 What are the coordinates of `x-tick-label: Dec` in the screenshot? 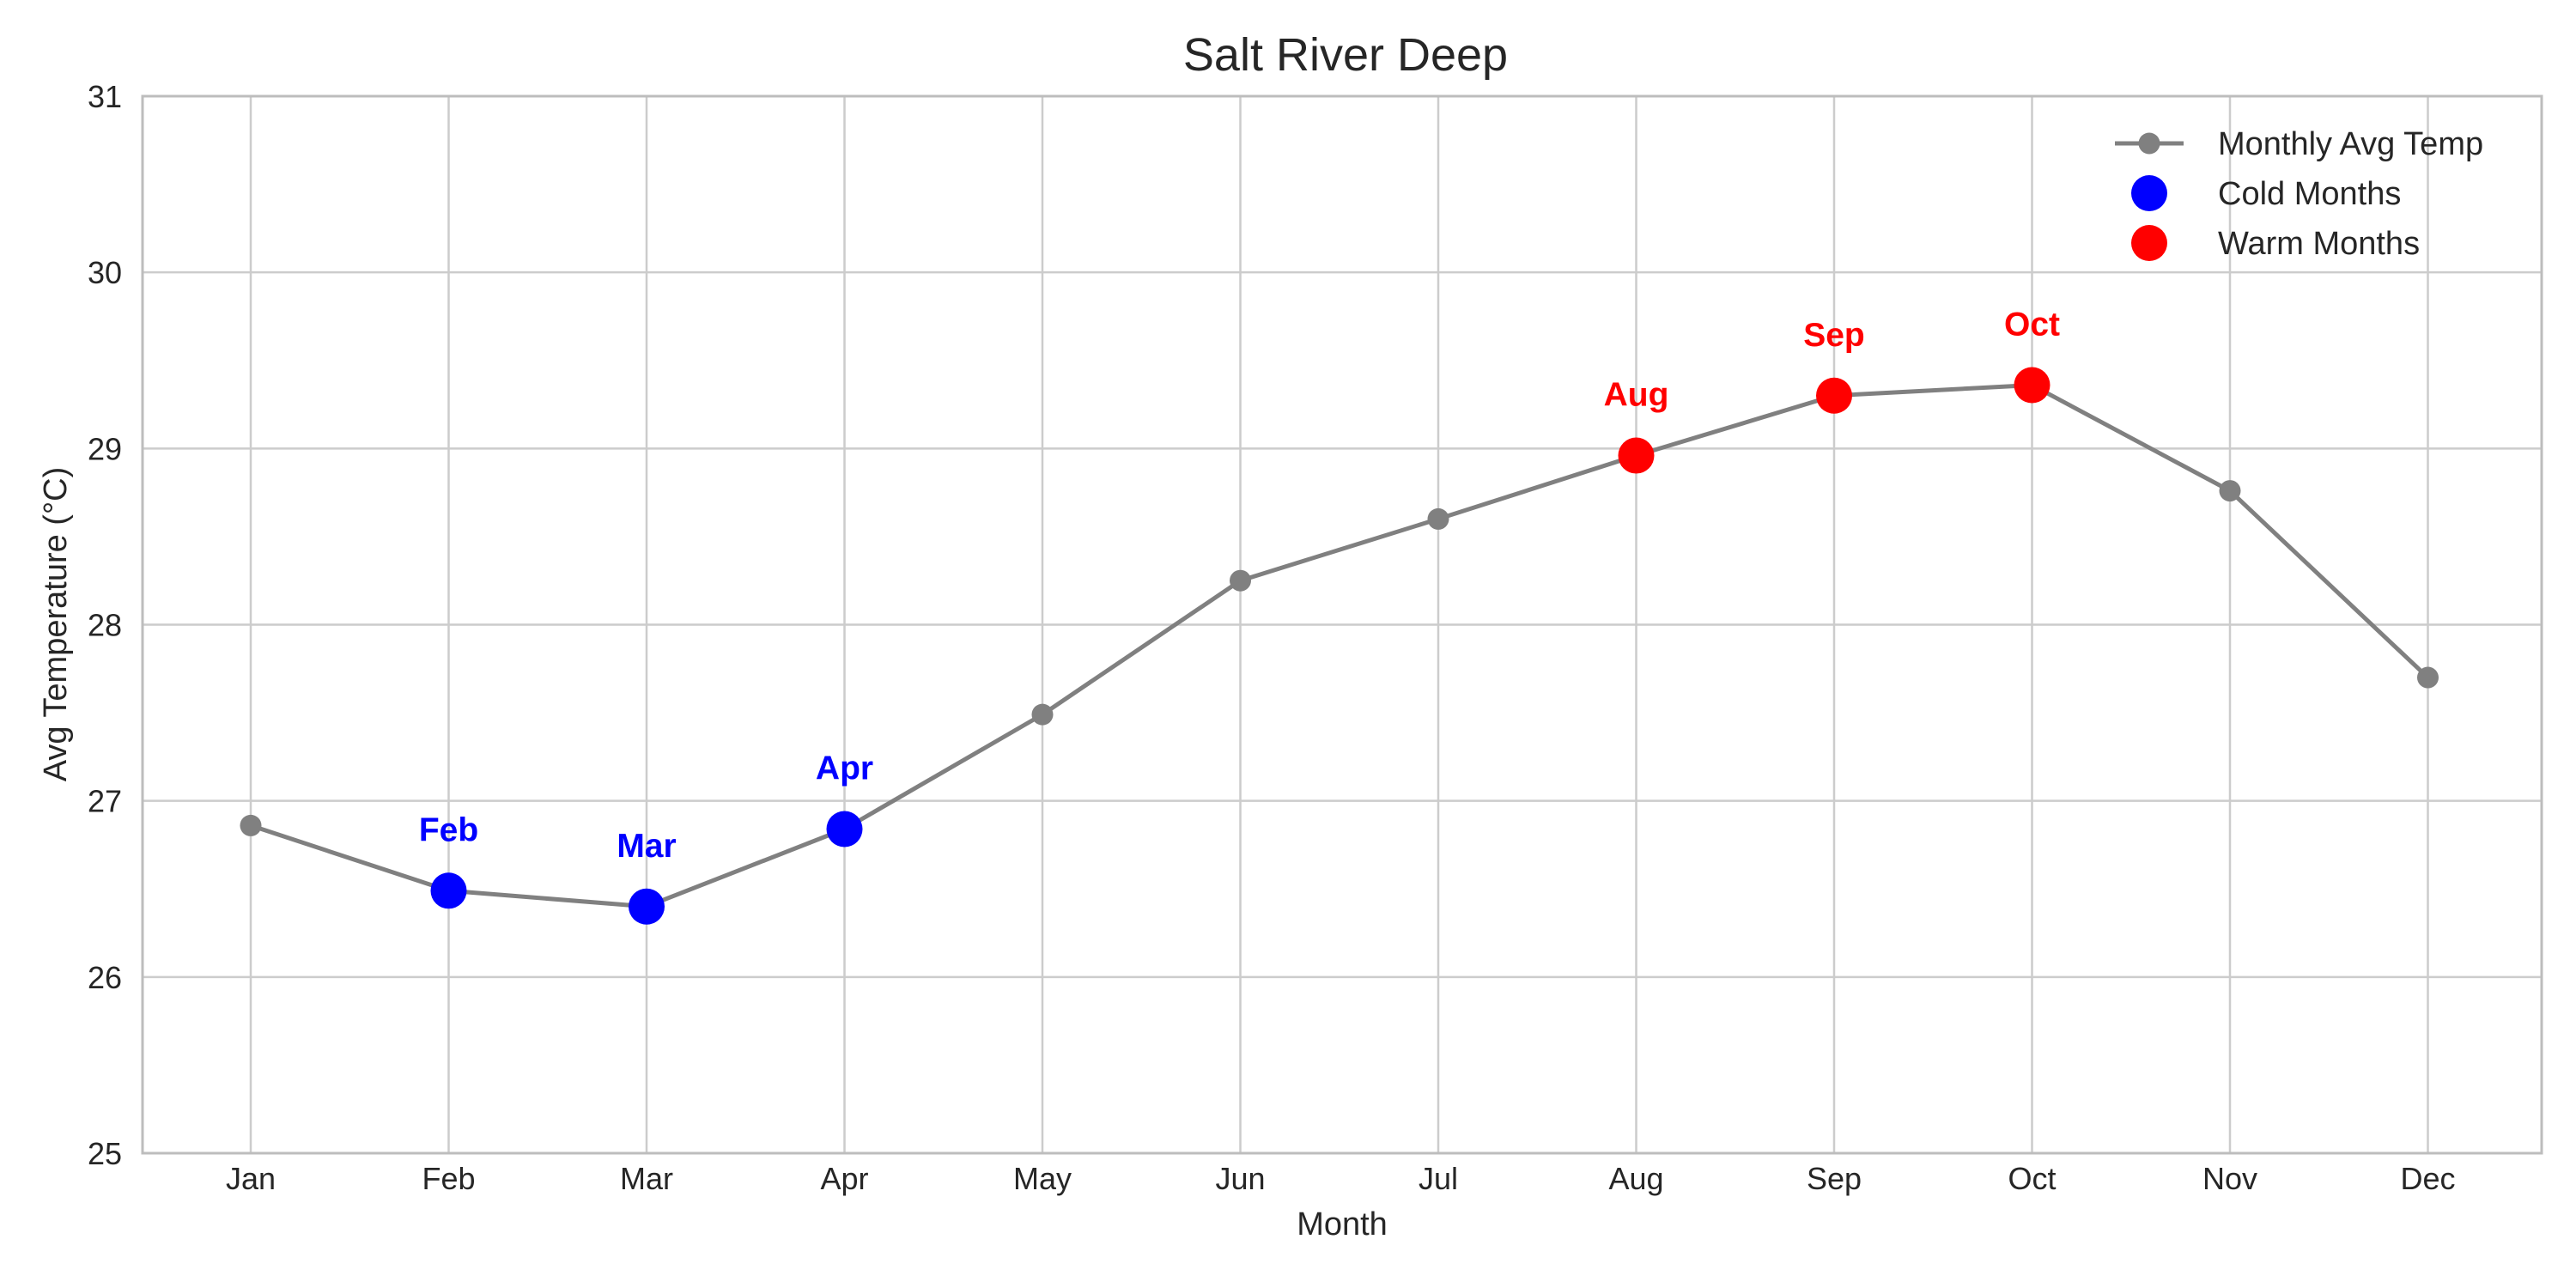 It's located at (2427, 1178).